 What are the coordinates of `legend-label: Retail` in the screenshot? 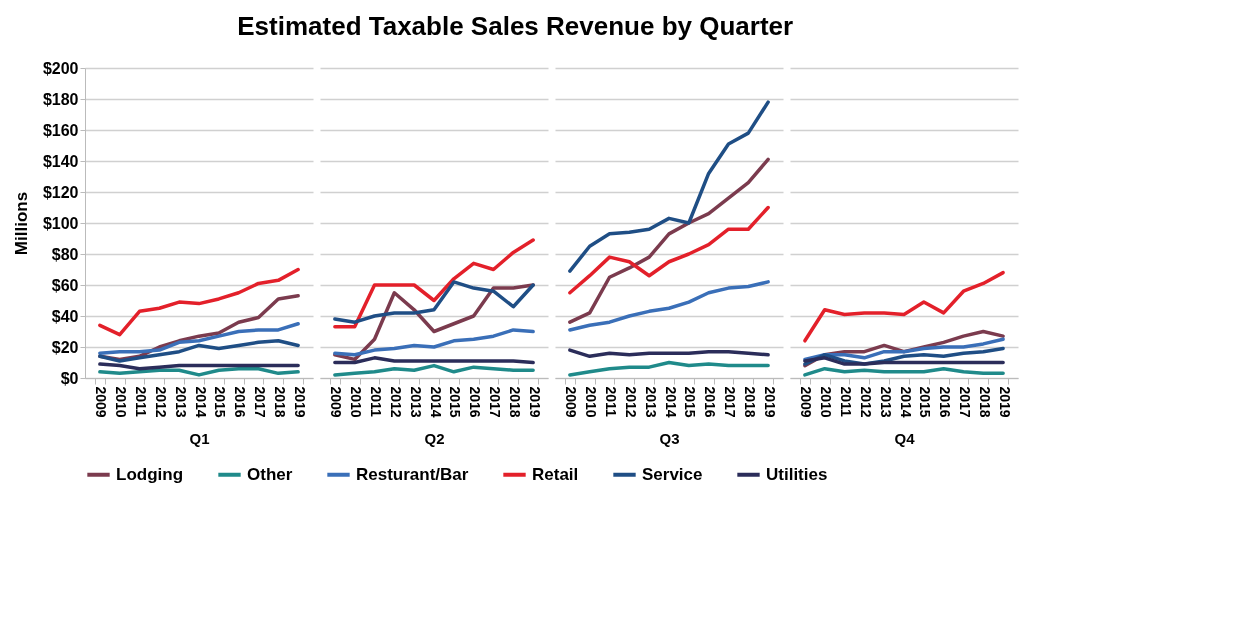 It's located at (555, 474).